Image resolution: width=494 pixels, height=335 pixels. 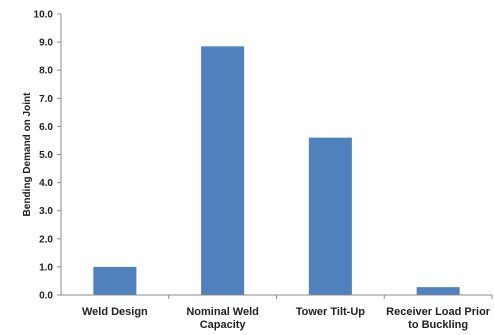 I want to click on x-tick-label: Nominal Weld Capacity, so click(x=222, y=318).